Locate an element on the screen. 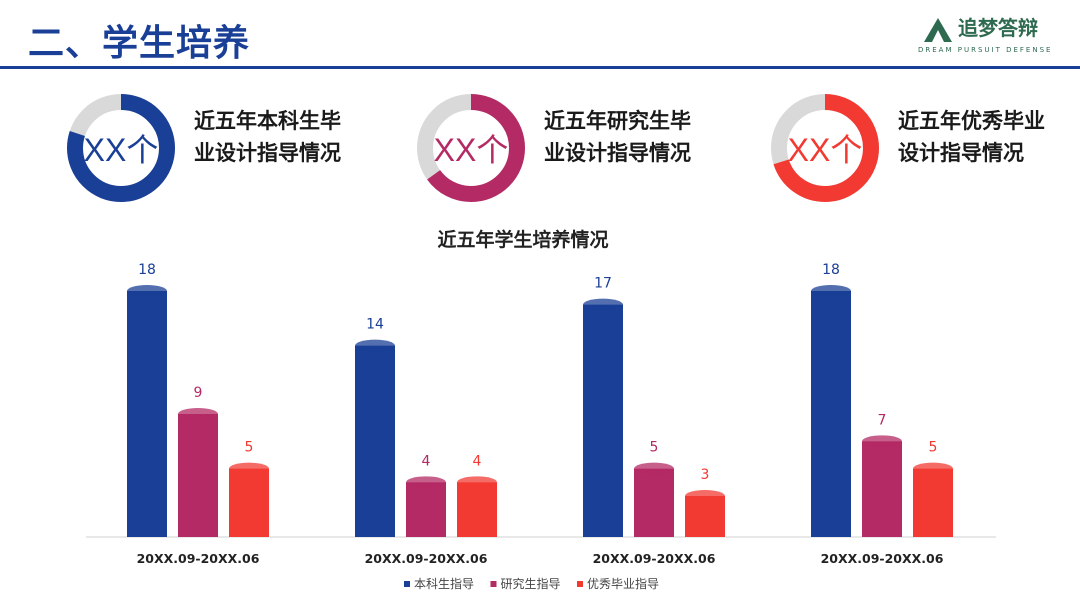 The image size is (1080, 607). legend-label: 研究生指导 is located at coordinates (531, 583).